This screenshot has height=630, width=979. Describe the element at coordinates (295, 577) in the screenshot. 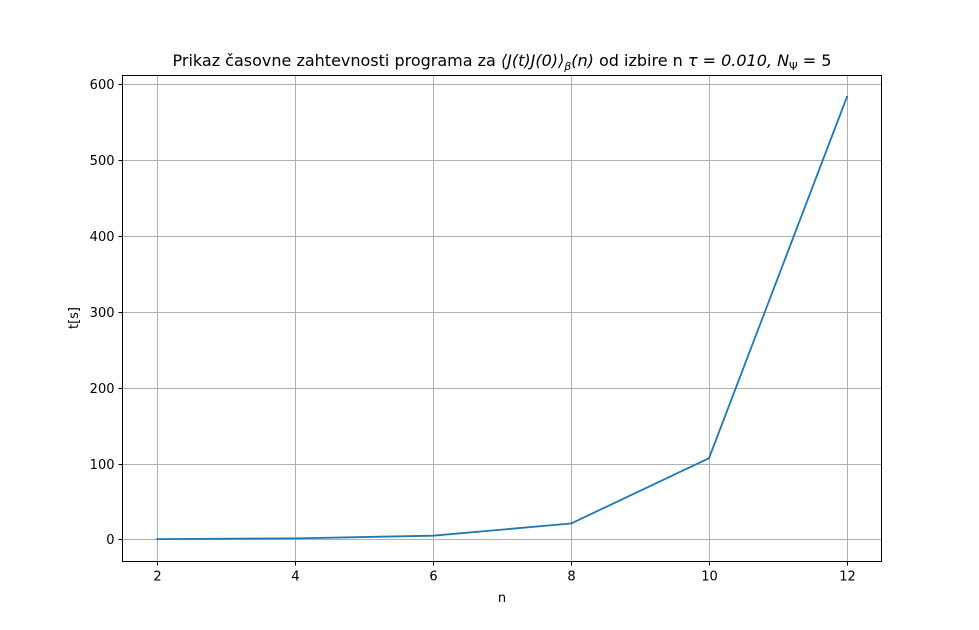

I see `x-tick-label: 4` at that location.